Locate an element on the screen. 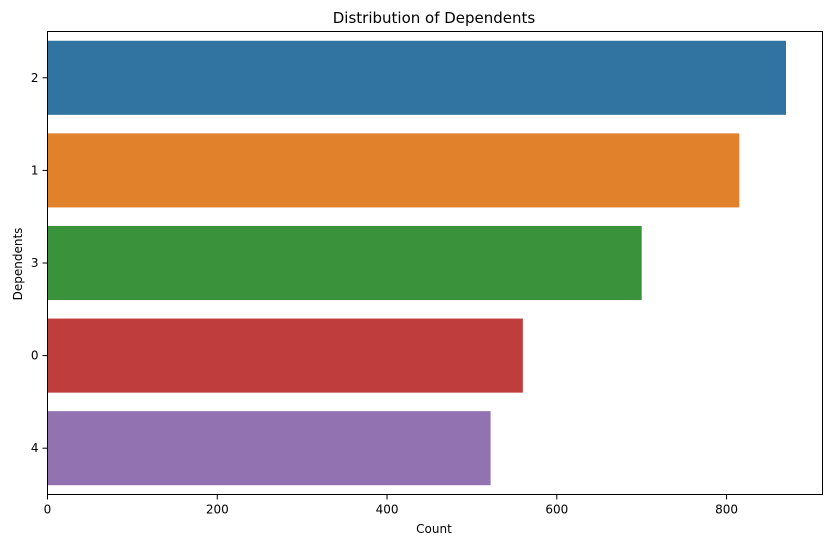  x-tick-label: 400 is located at coordinates (387, 510).